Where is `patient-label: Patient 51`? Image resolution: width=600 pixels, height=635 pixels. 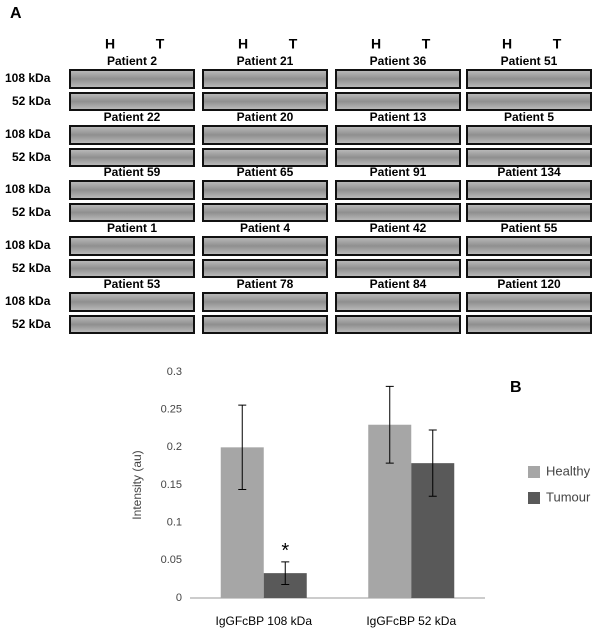 patient-label: Patient 51 is located at coordinates (529, 61).